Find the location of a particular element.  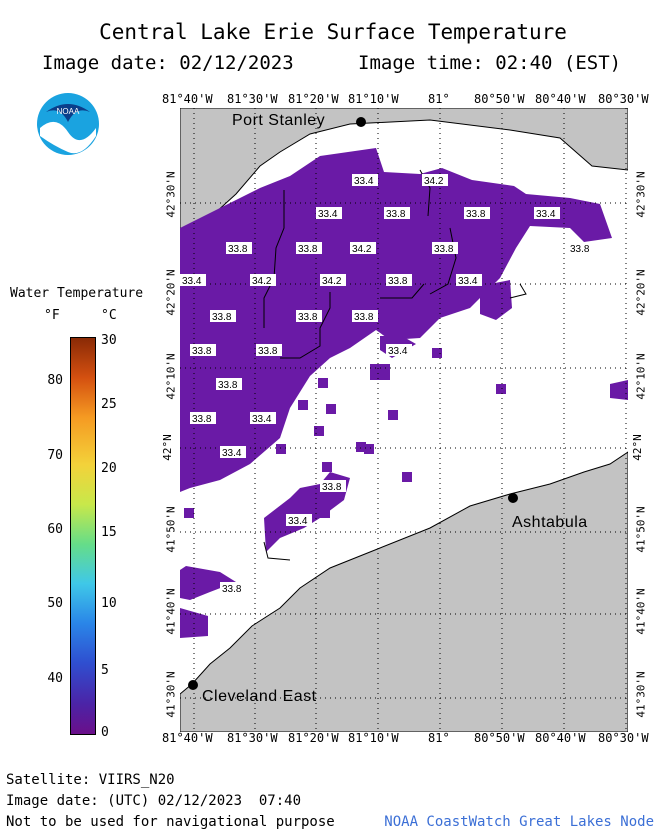

f-tick: 40 is located at coordinates (55, 678).